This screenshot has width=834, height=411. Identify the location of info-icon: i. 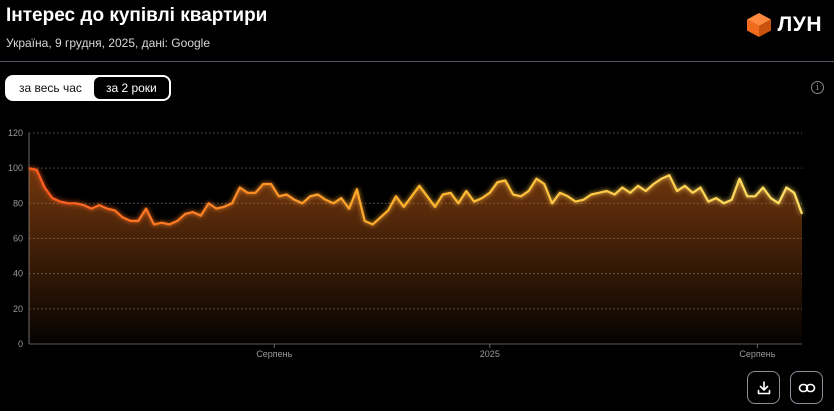
(817, 87).